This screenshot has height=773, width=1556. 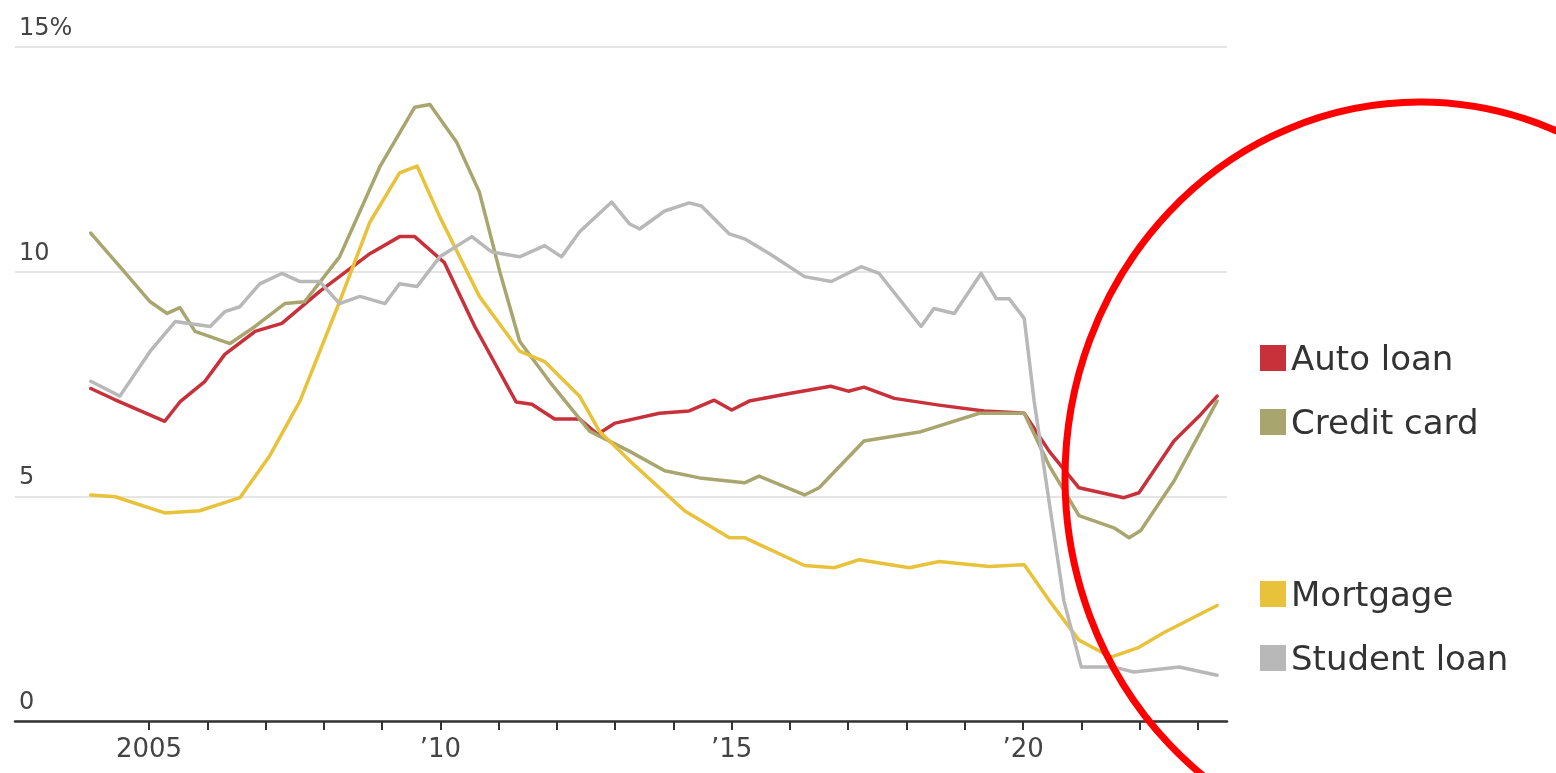 I want to click on x-tick-label: 2005, so click(x=149, y=748).